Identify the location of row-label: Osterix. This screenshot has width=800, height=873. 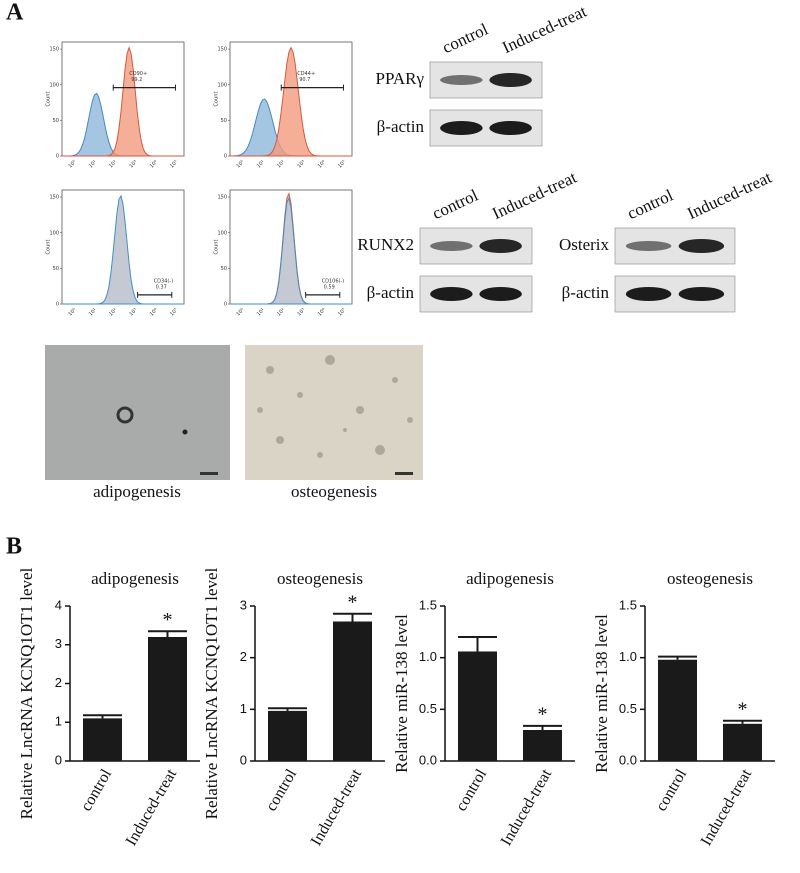
(584, 244).